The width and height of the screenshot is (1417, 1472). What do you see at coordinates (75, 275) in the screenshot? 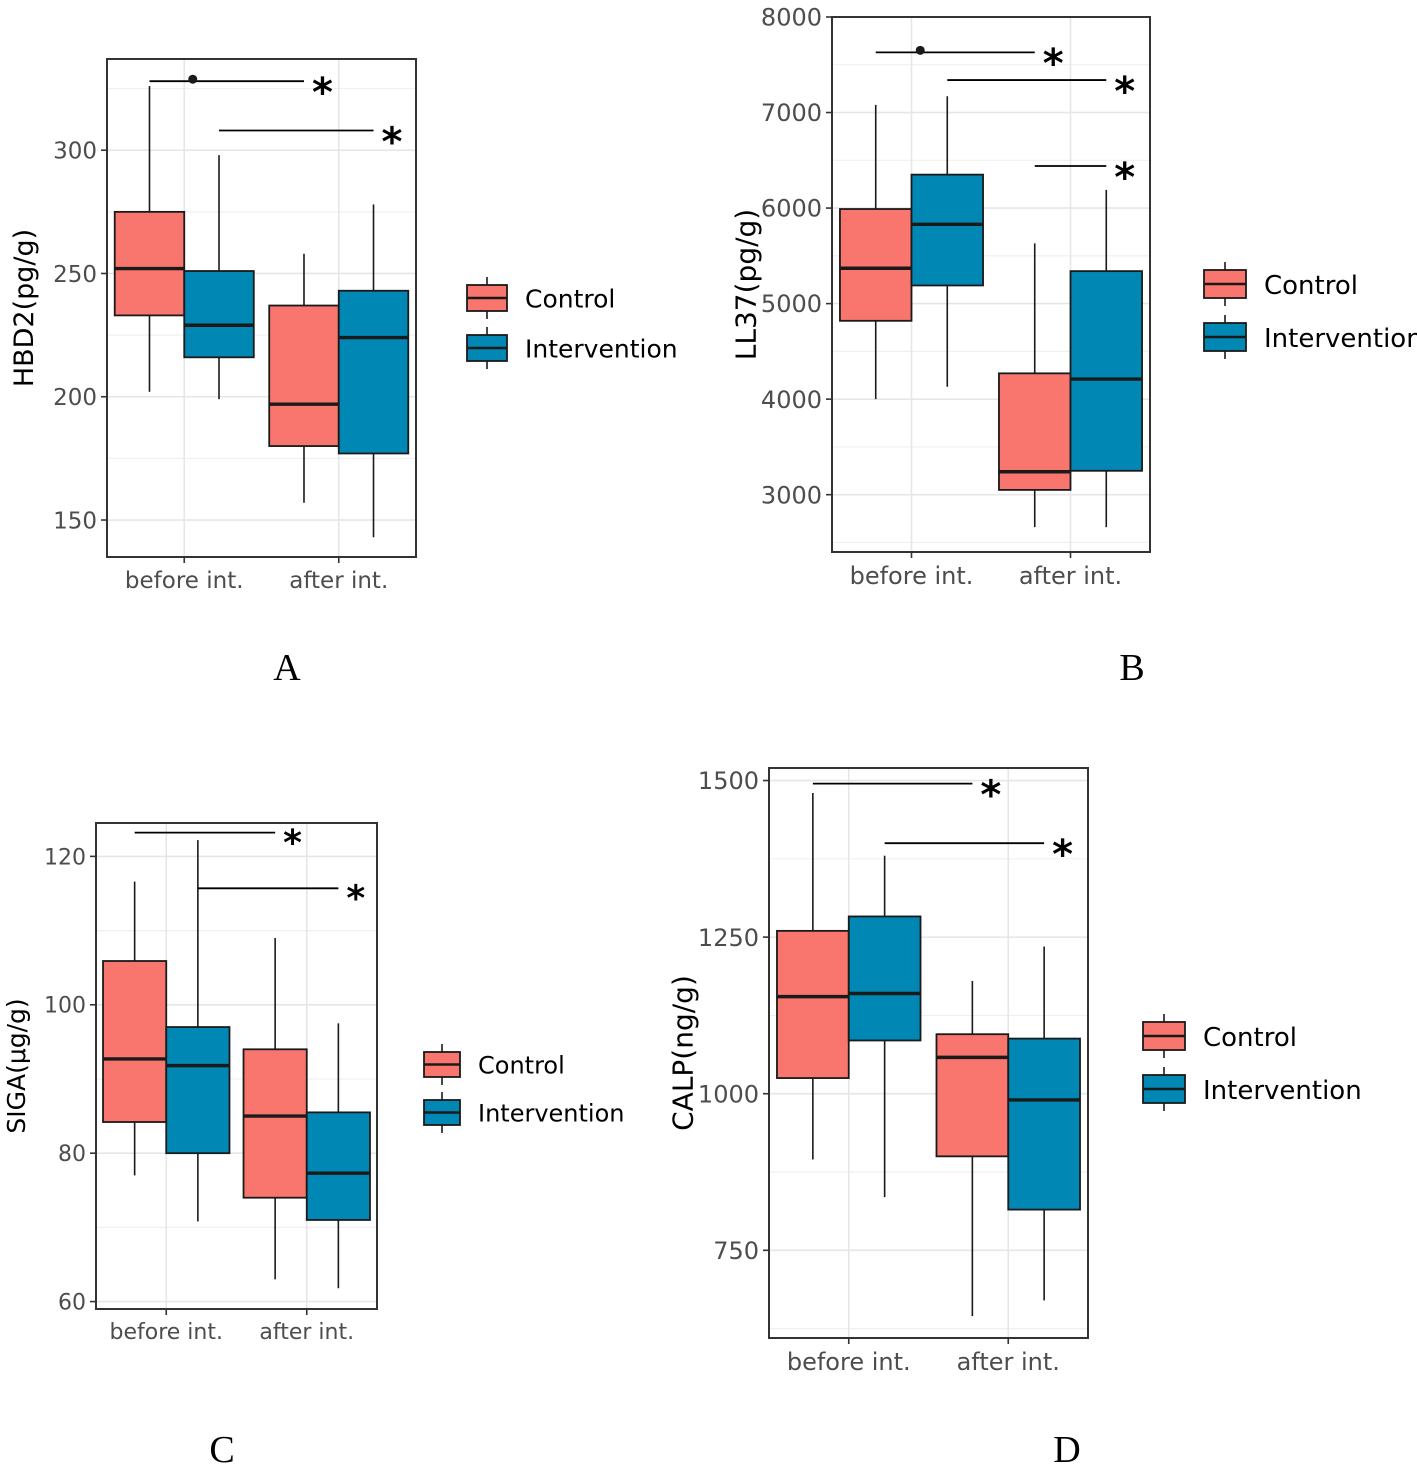
I see `y-tick-label-a: 250` at bounding box center [75, 275].